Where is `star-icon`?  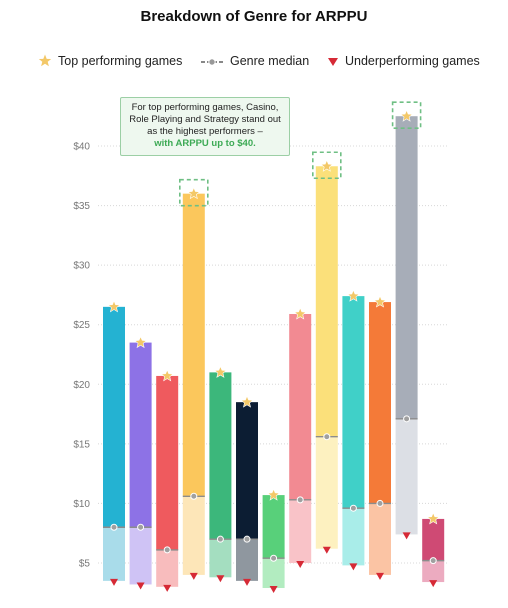
star-icon is located at coordinates (45, 60).